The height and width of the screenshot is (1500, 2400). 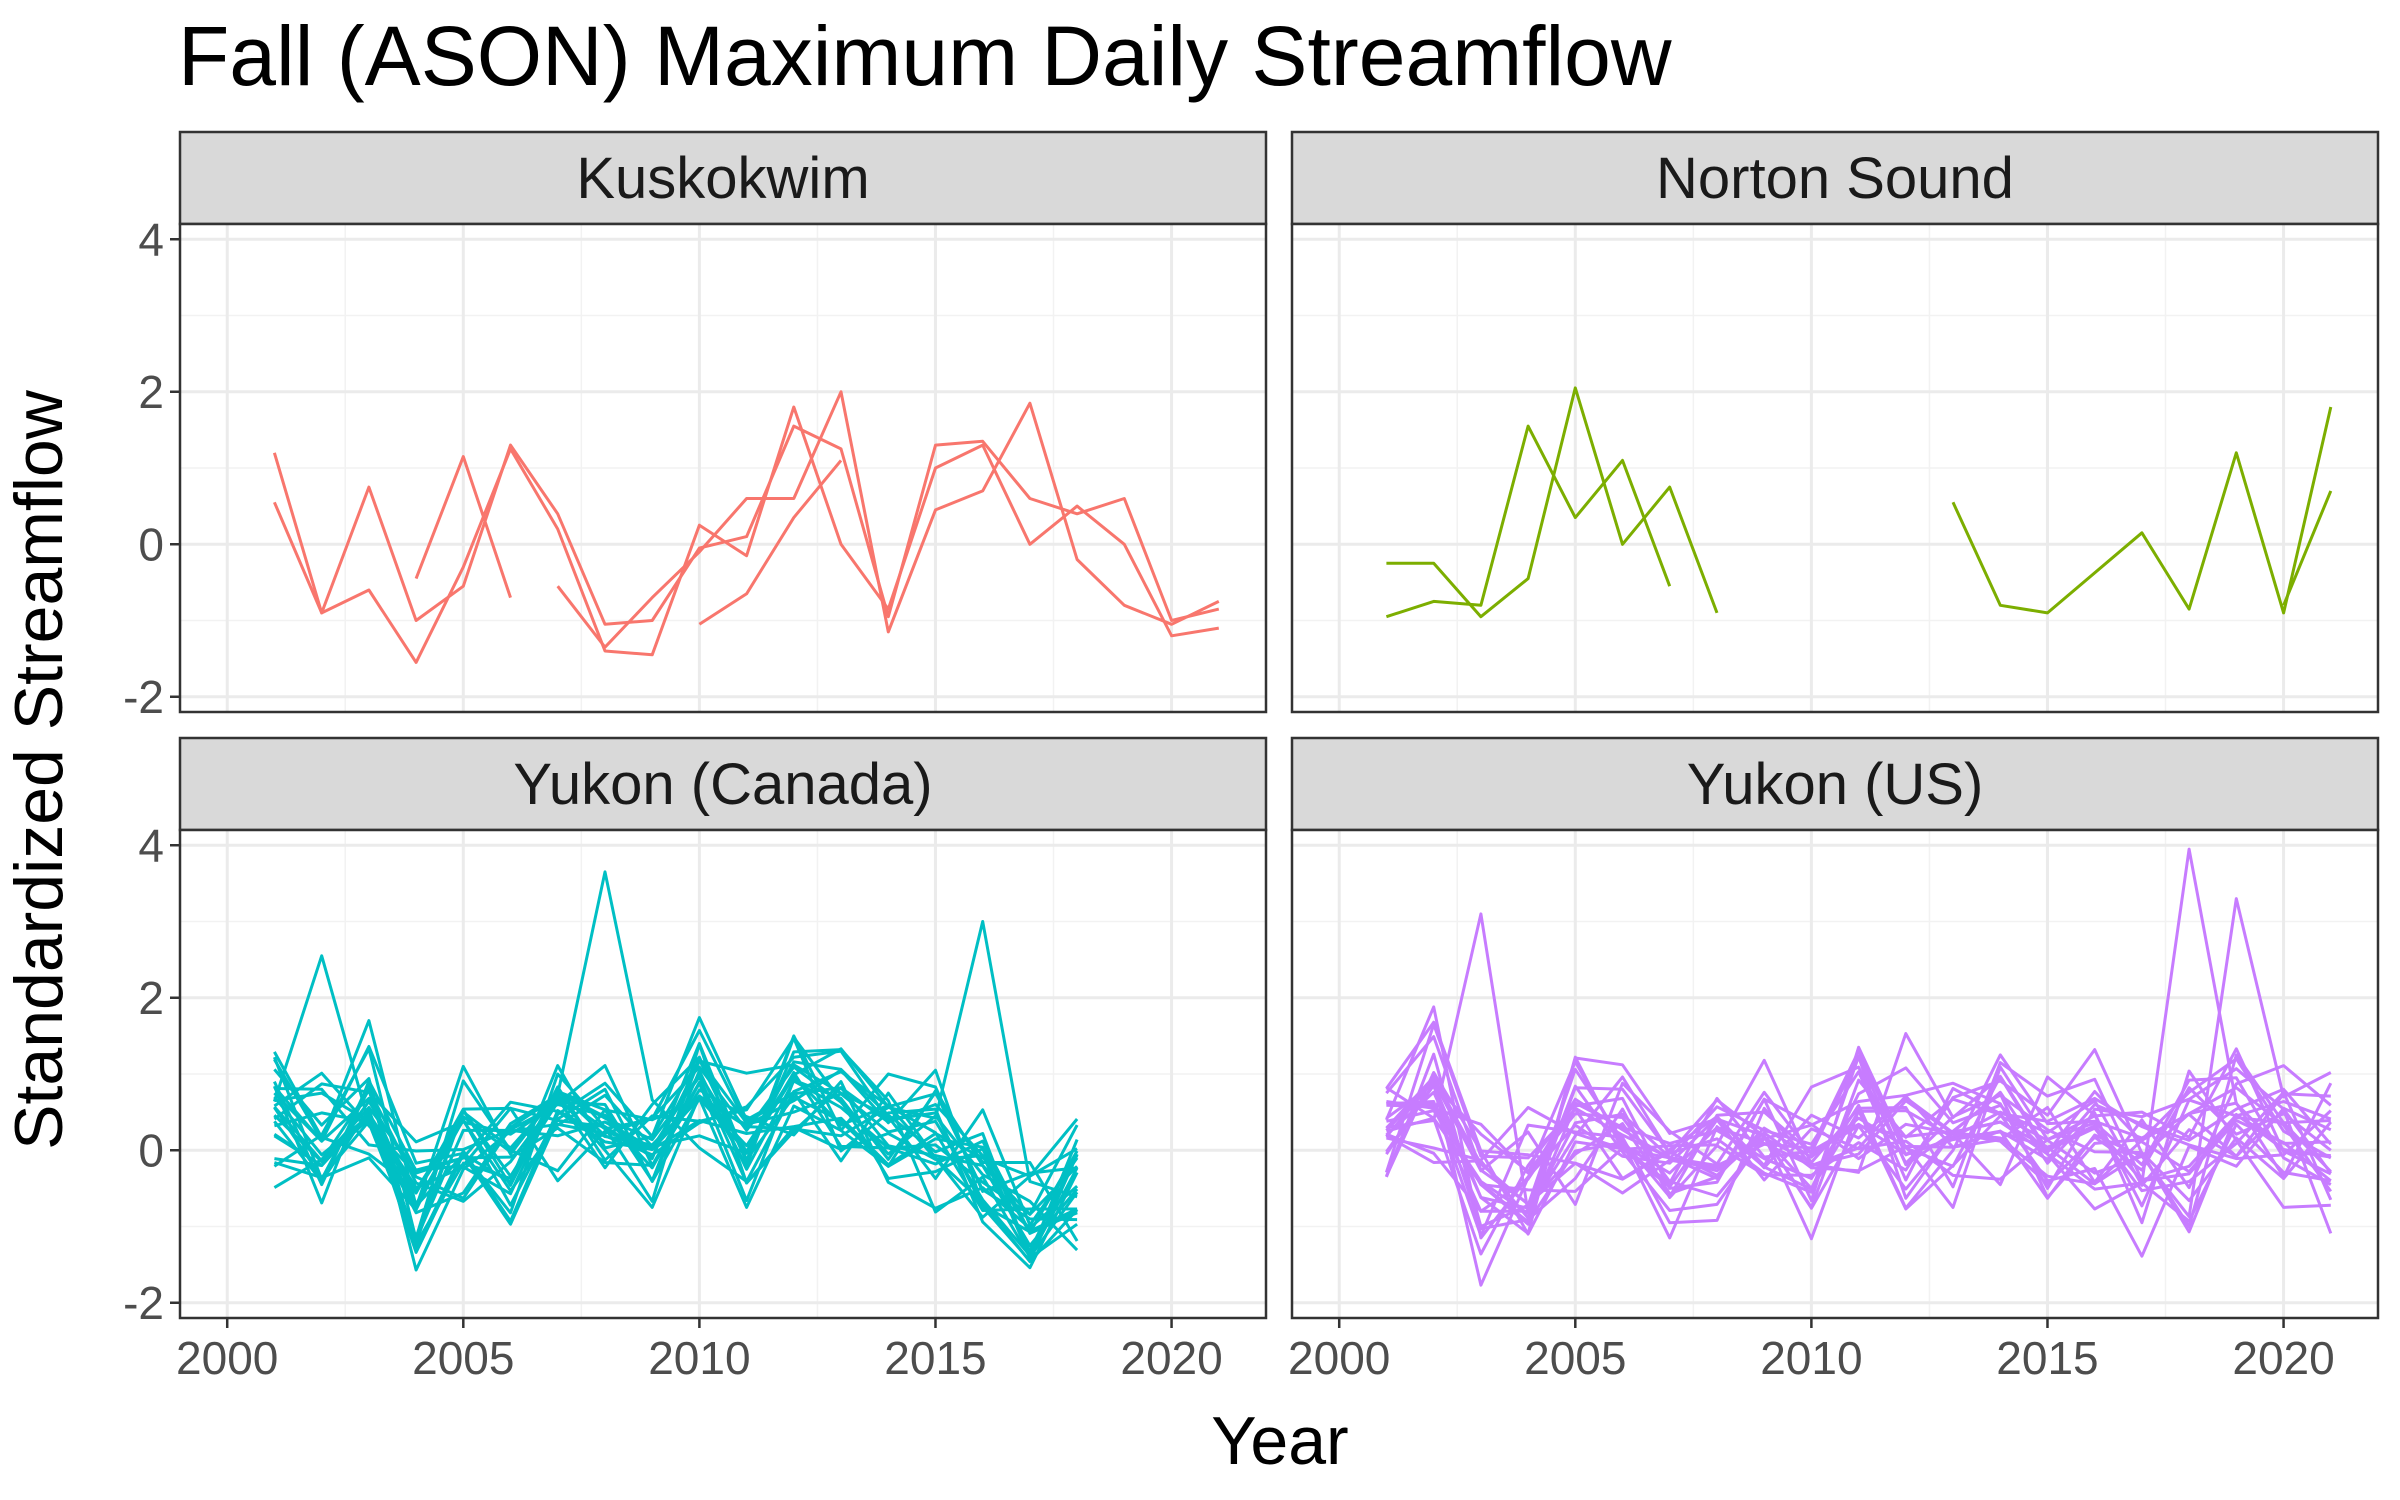 What do you see at coordinates (1835, 178) in the screenshot?
I see `facet-strip-label: Norton Sound` at bounding box center [1835, 178].